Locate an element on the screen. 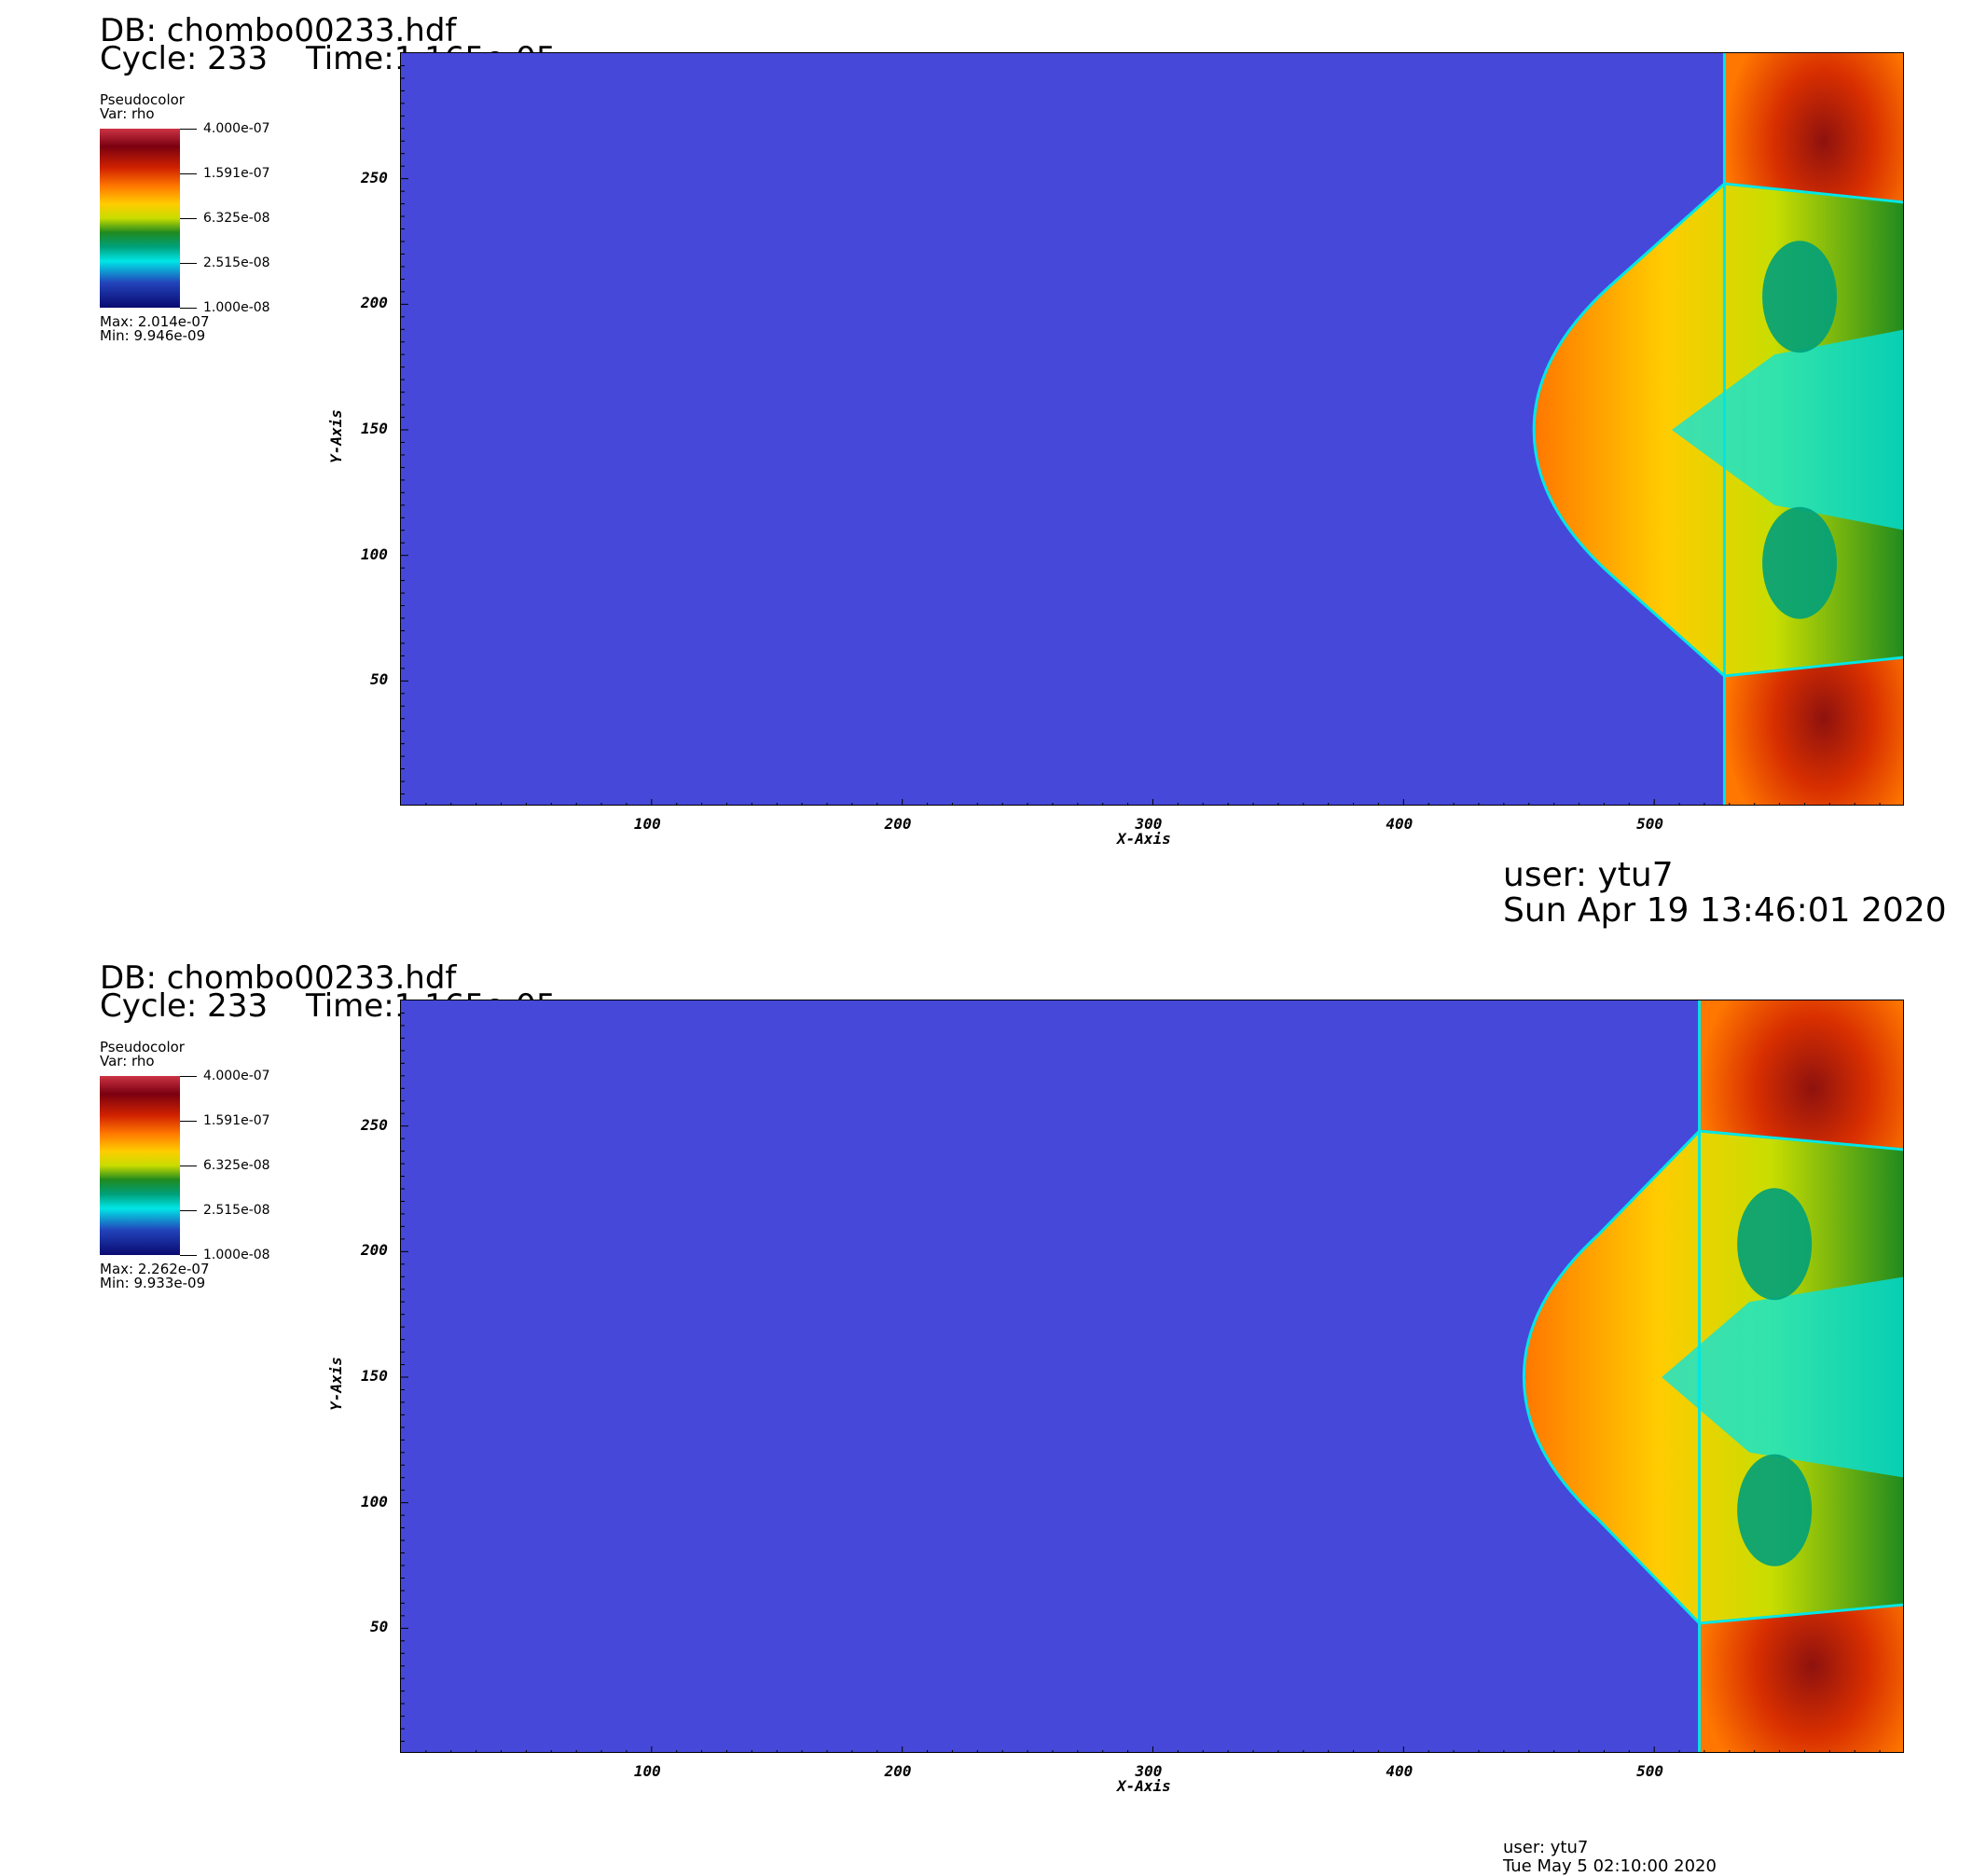  legend-min: Min: 9.933e-09 is located at coordinates (153, 1283).